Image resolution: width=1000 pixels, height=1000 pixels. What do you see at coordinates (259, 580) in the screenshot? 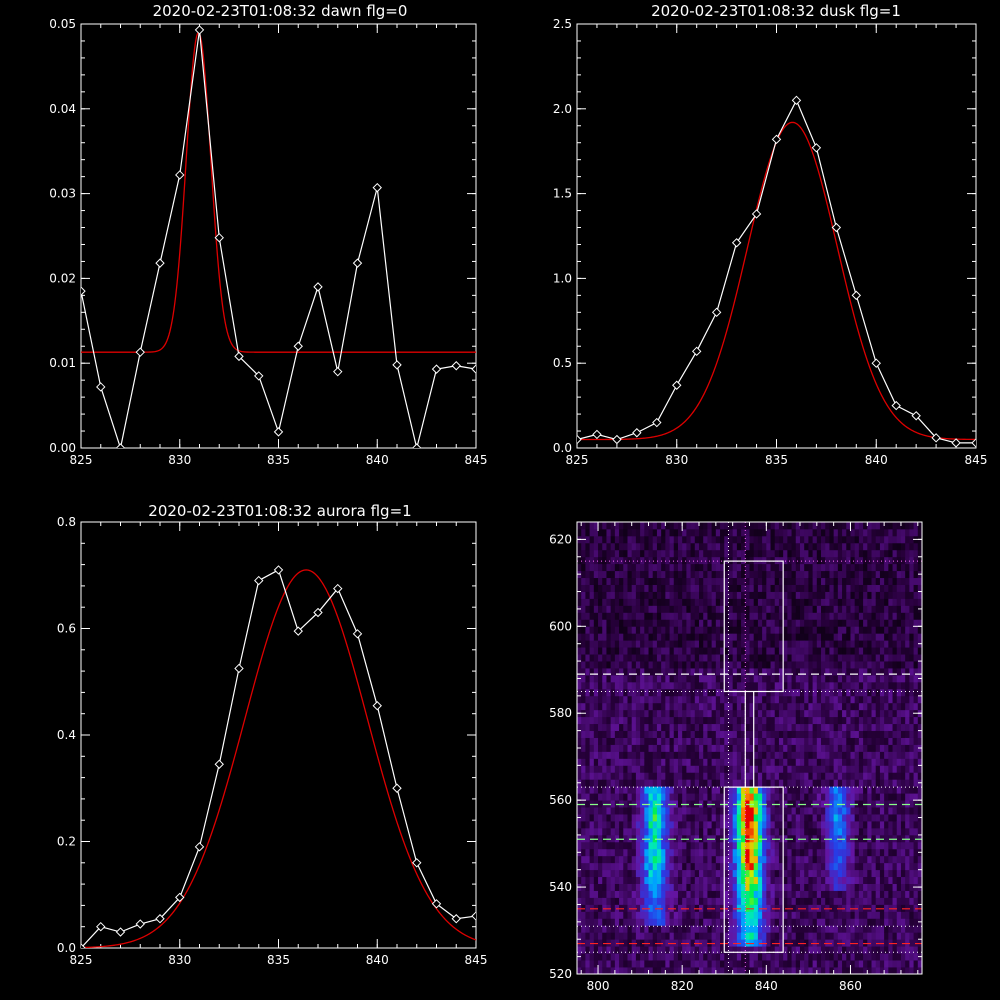
I see `data-point-marker` at bounding box center [259, 580].